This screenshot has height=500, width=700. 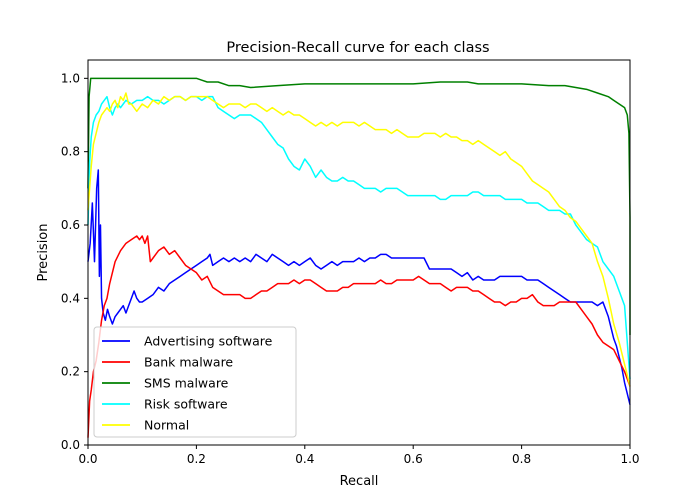 I want to click on legend-label: Advertising software, so click(x=208, y=341).